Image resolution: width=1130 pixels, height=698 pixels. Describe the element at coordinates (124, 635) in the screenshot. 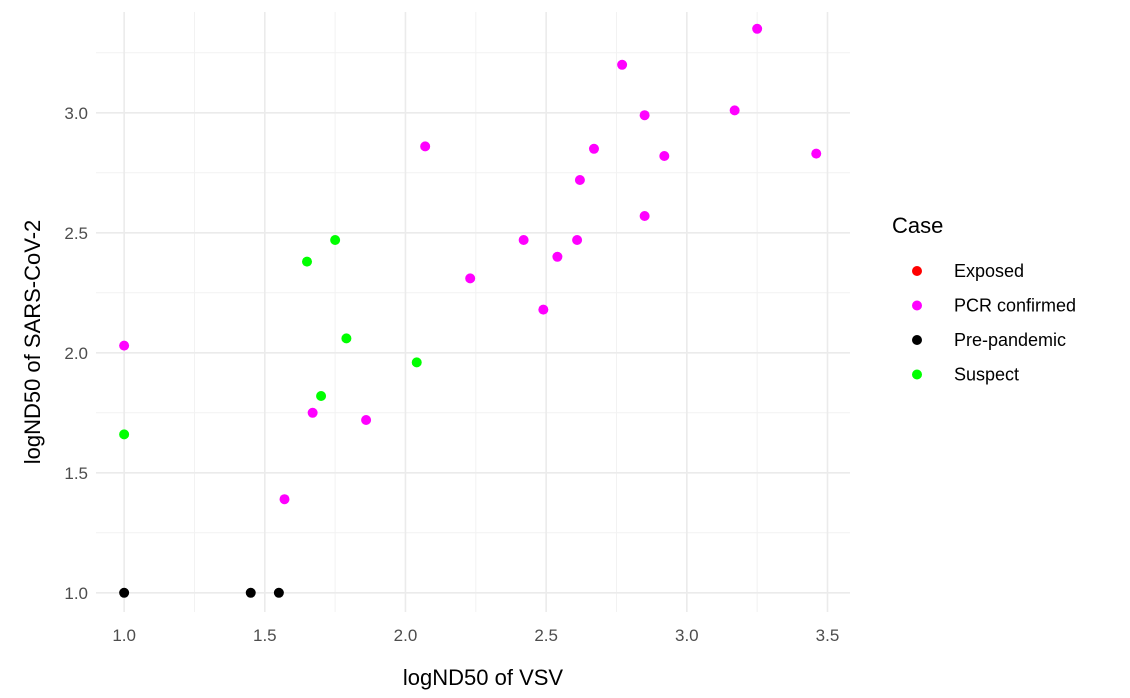

I see `x-tick-label: 1.0` at that location.